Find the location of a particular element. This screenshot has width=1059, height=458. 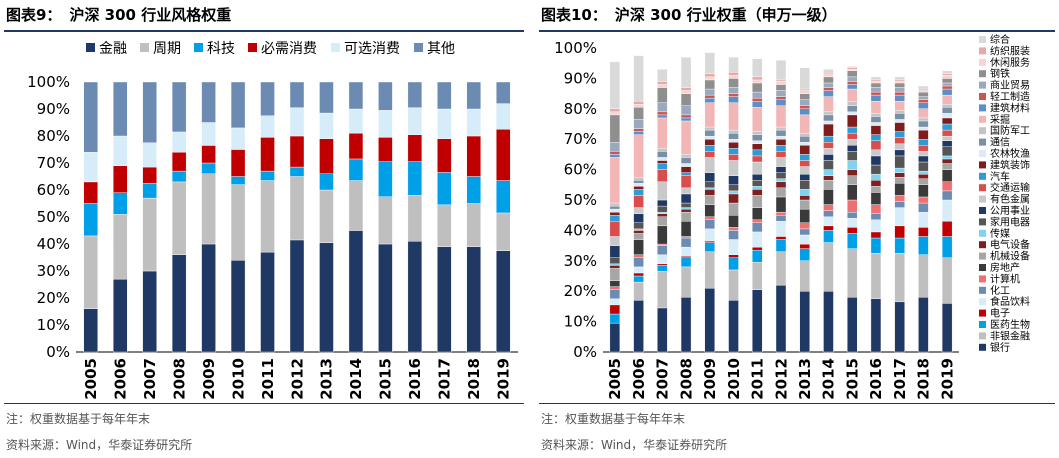

x-tick-label: 2017 is located at coordinates (900, 379).